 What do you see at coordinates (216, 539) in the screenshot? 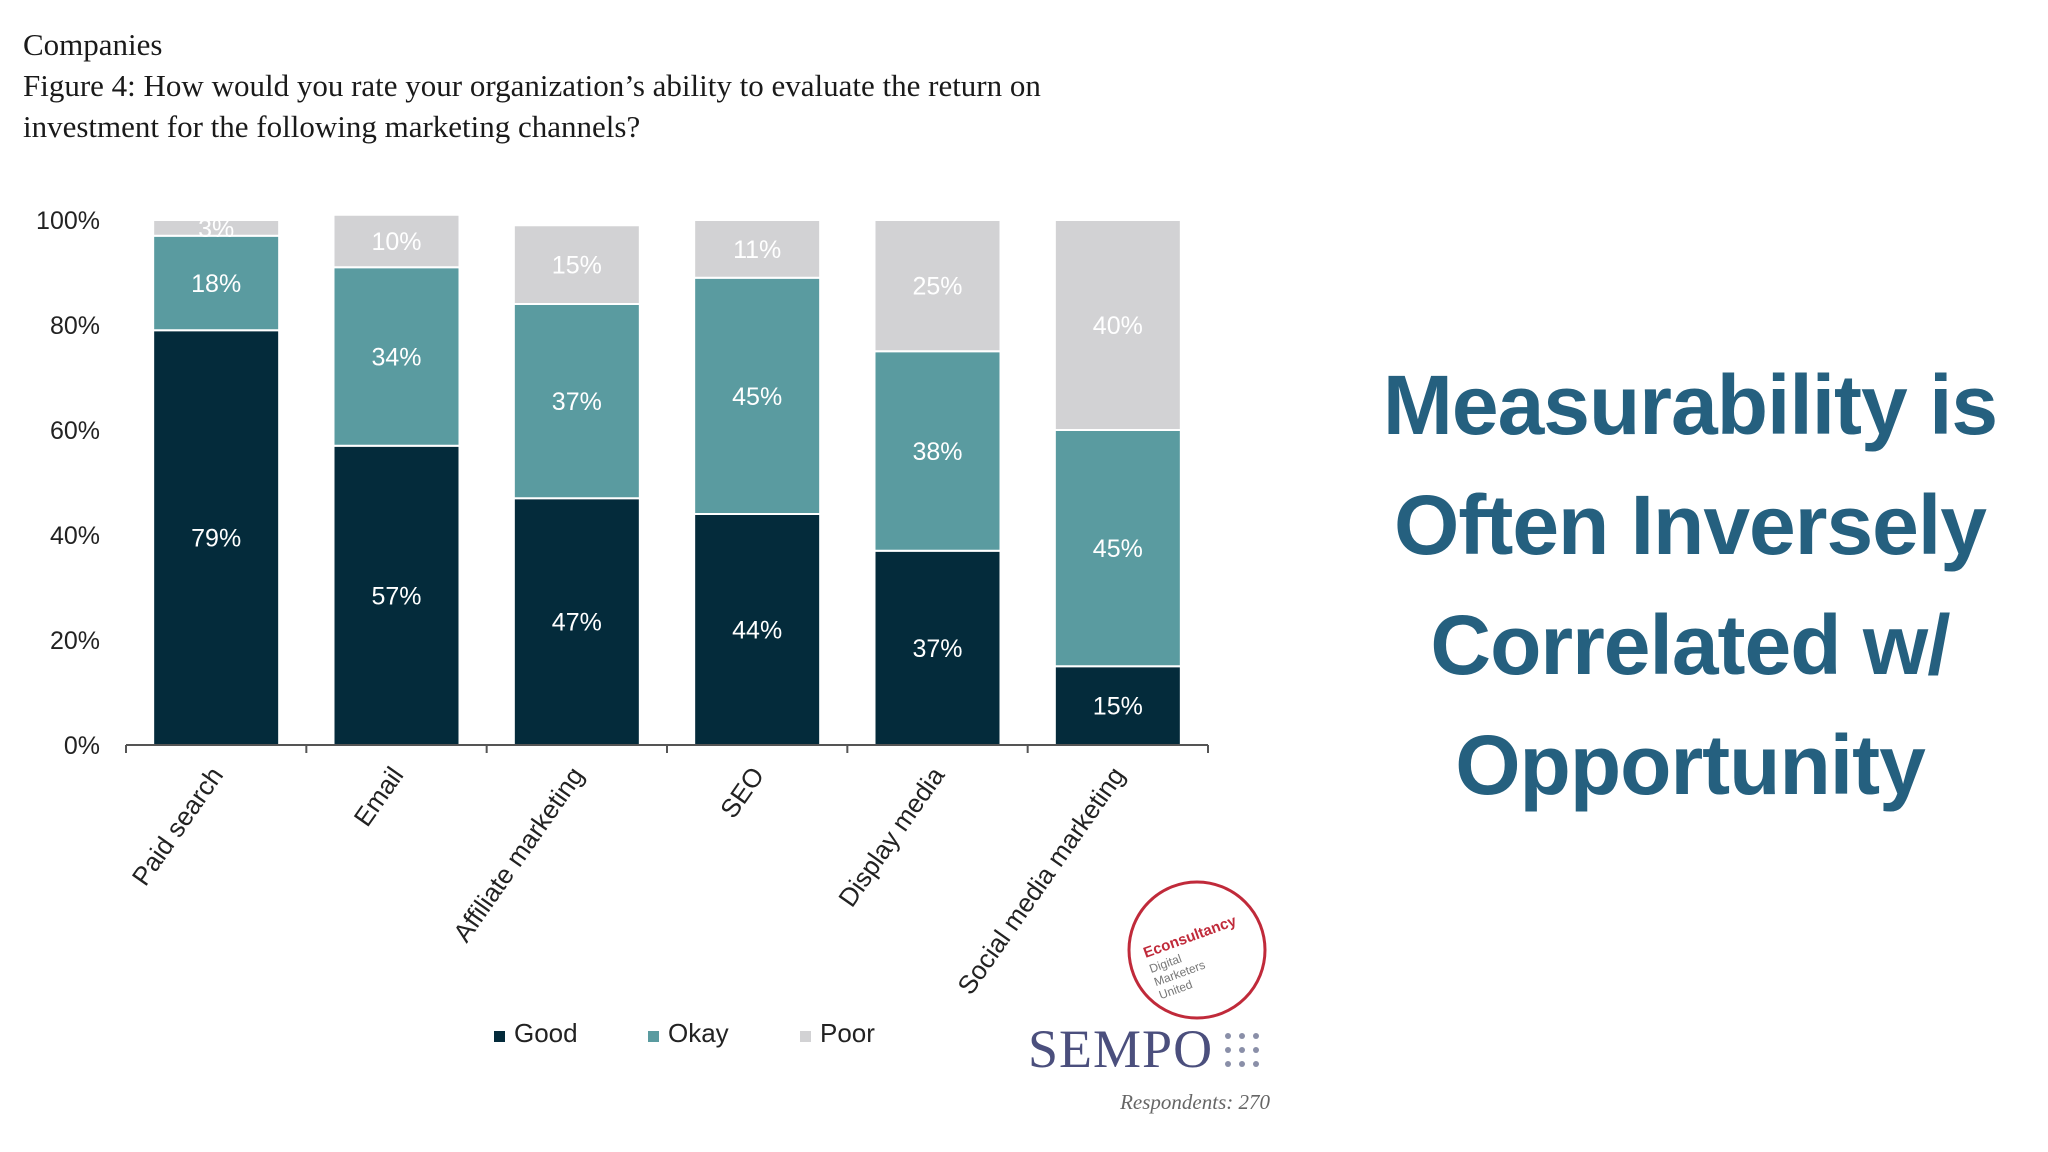
I see `data-label-good-paid-search: 79%` at bounding box center [216, 539].